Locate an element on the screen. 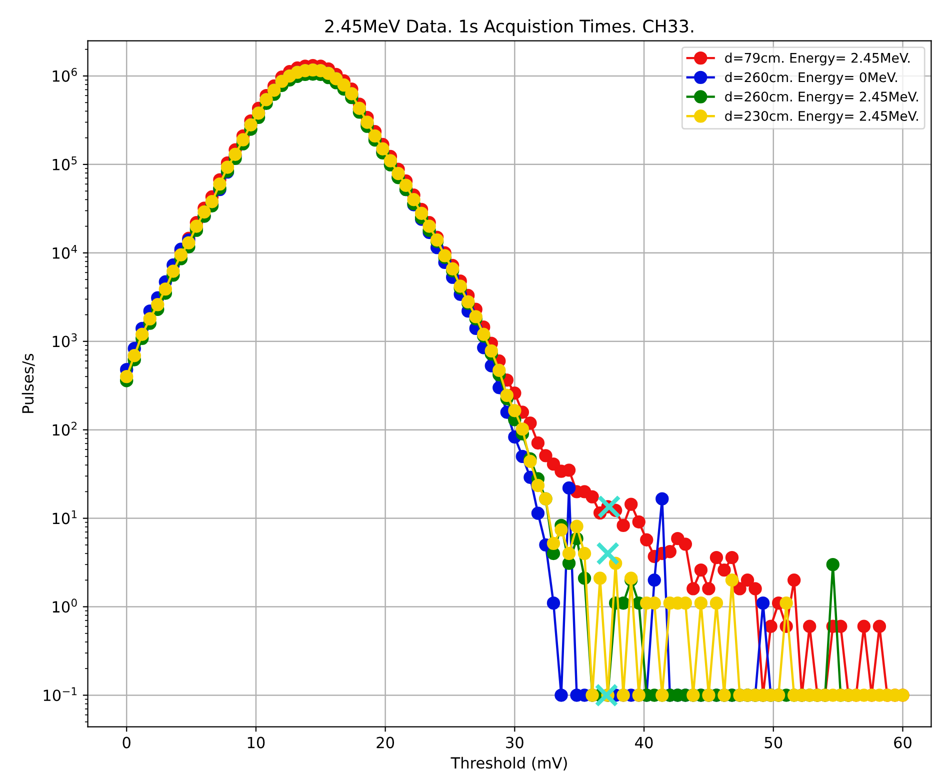  x-tick-label: 50 is located at coordinates (773, 742).